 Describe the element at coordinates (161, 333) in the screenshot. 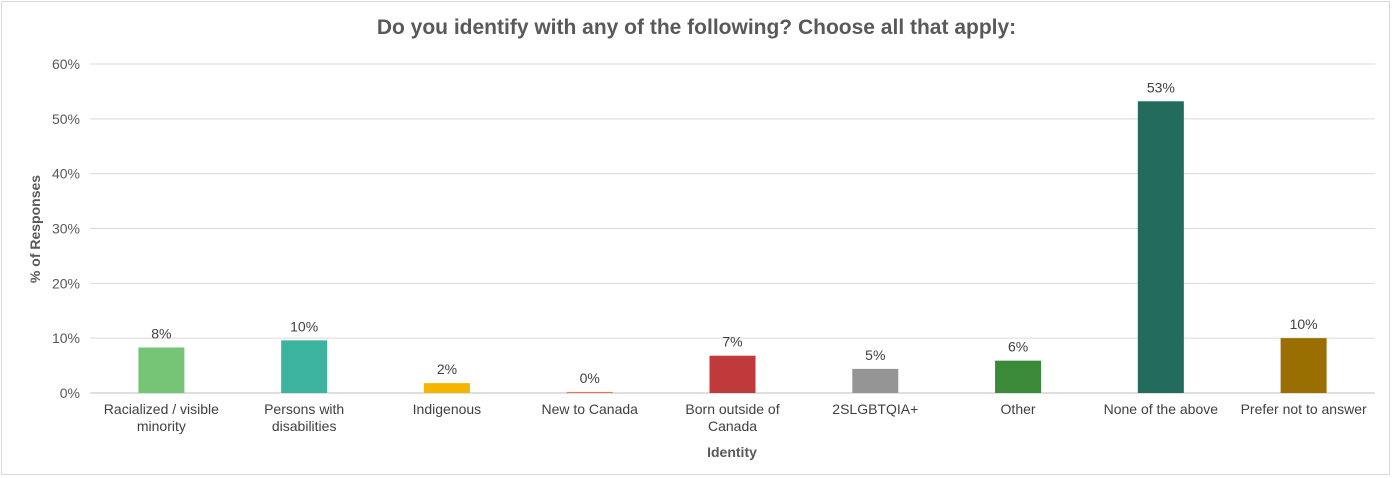

I see `data-label: 8%` at that location.